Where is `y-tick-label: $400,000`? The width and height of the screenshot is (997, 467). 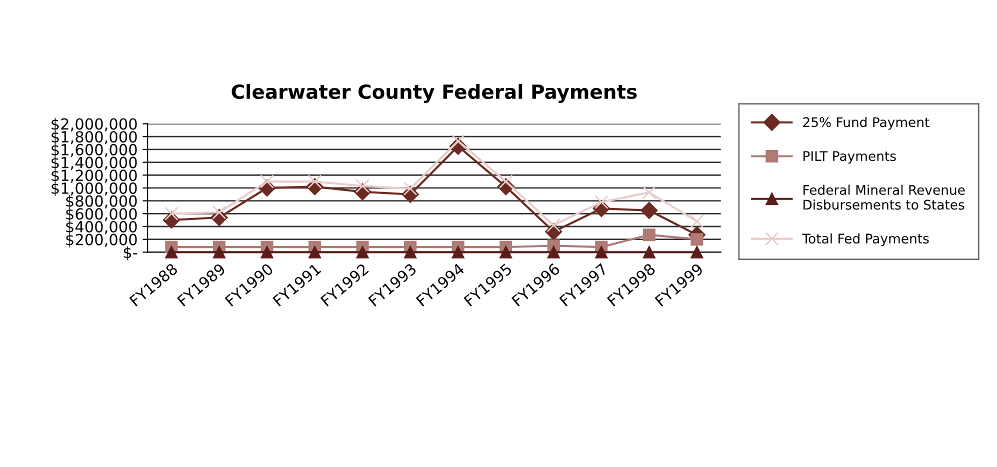 y-tick-label: $400,000 is located at coordinates (101, 227).